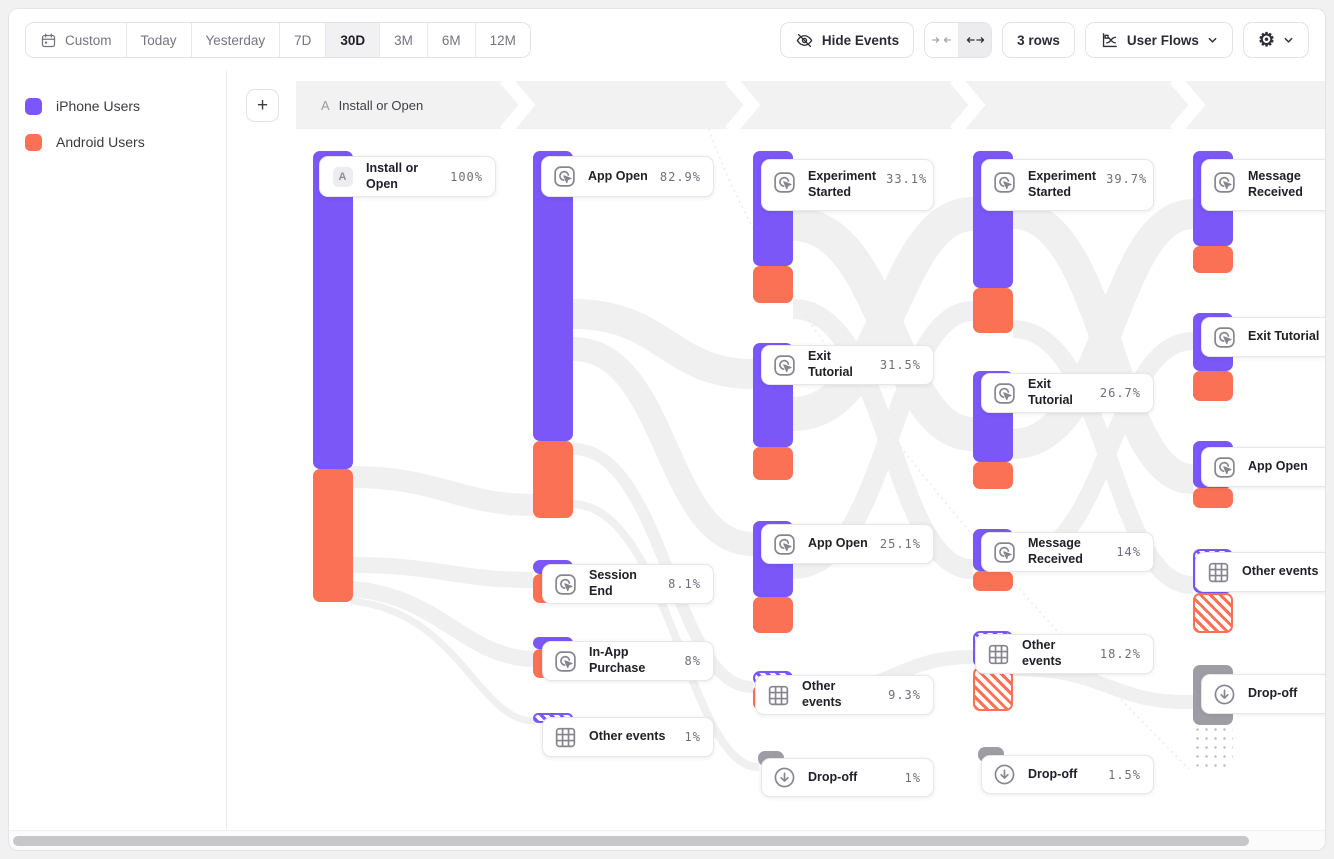 The height and width of the screenshot is (859, 1334). I want to click on flow-node-card: App Open, so click(1263, 467).